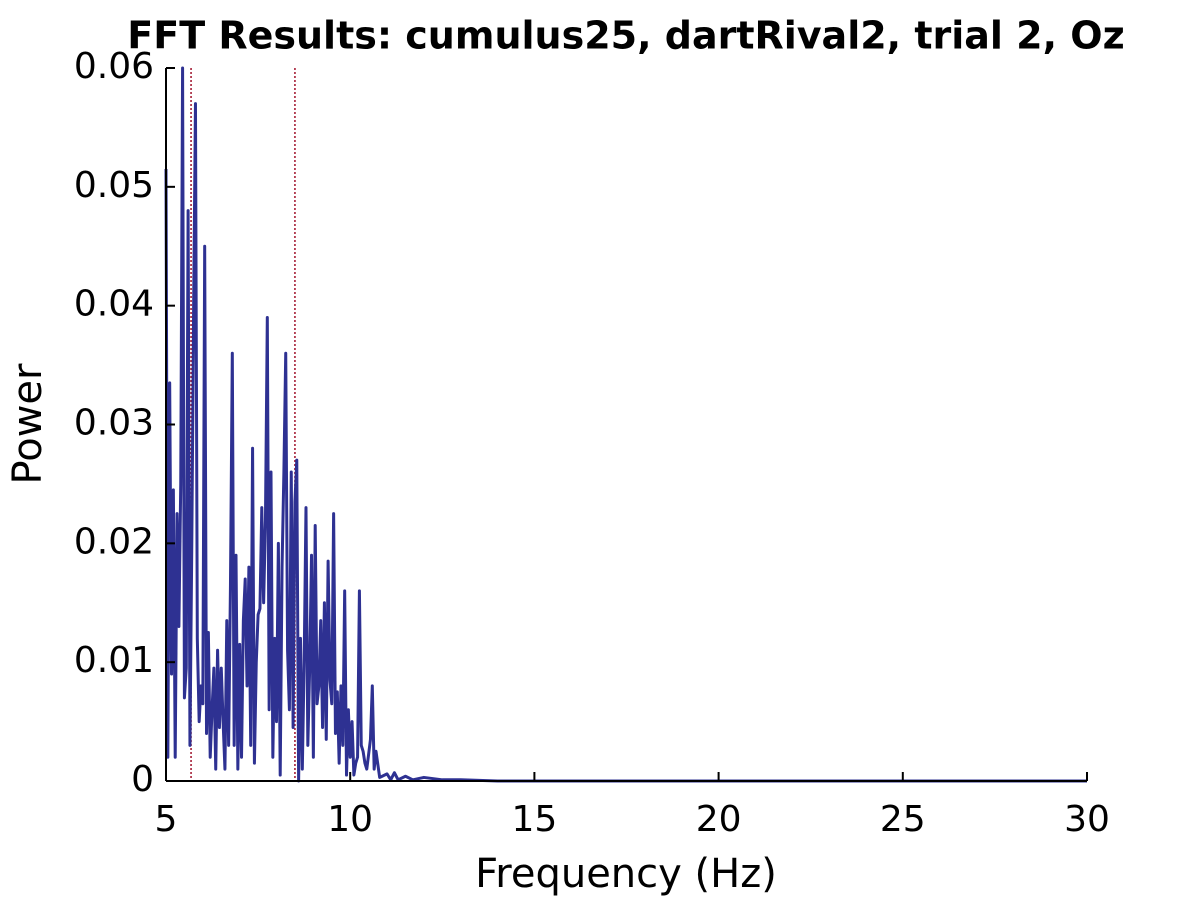 This screenshot has height=904, width=1200. Describe the element at coordinates (114, 66) in the screenshot. I see `y-tick-label: 0.06` at that location.